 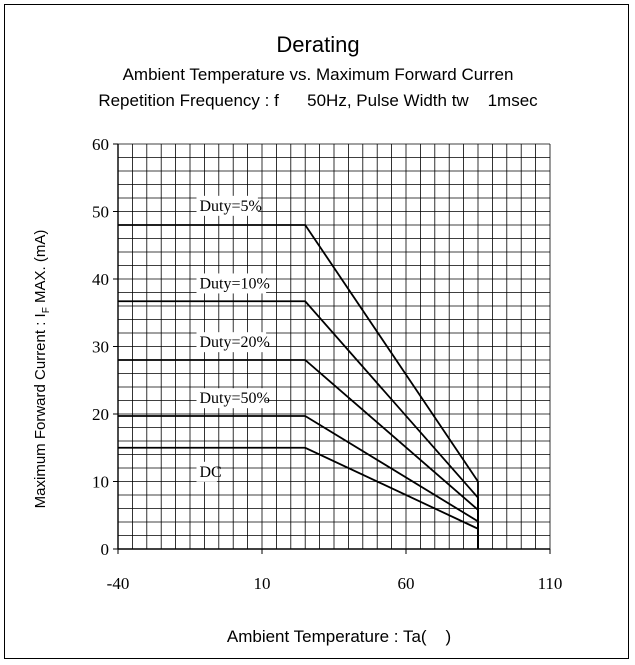 What do you see at coordinates (231, 206) in the screenshot?
I see `series-label: Duty=5%` at bounding box center [231, 206].